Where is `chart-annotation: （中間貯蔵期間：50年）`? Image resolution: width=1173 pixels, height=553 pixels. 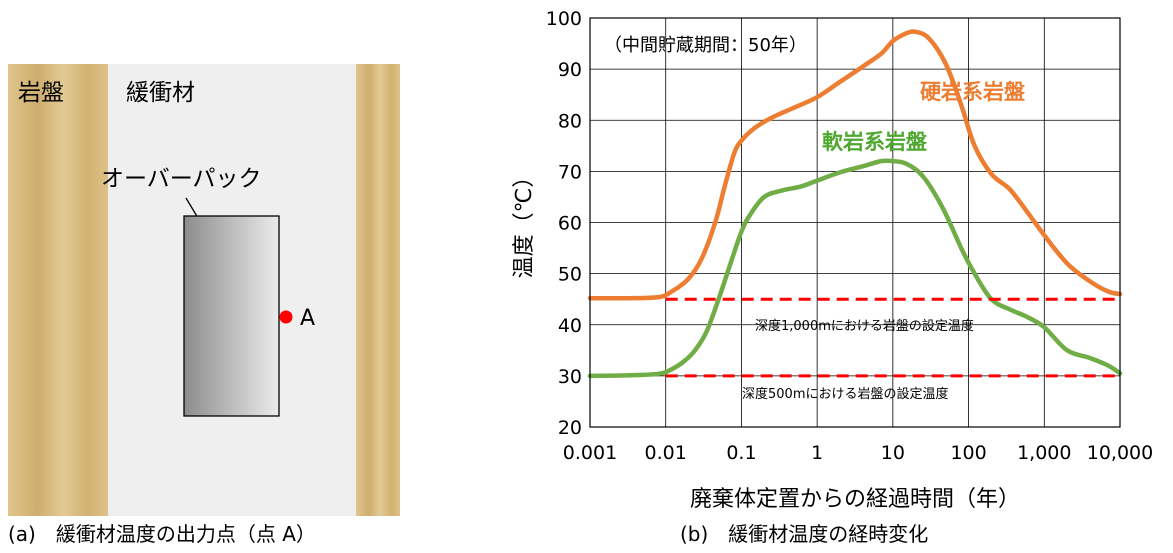 chart-annotation: （中間貯蔵期間：50年） is located at coordinates (705, 45).